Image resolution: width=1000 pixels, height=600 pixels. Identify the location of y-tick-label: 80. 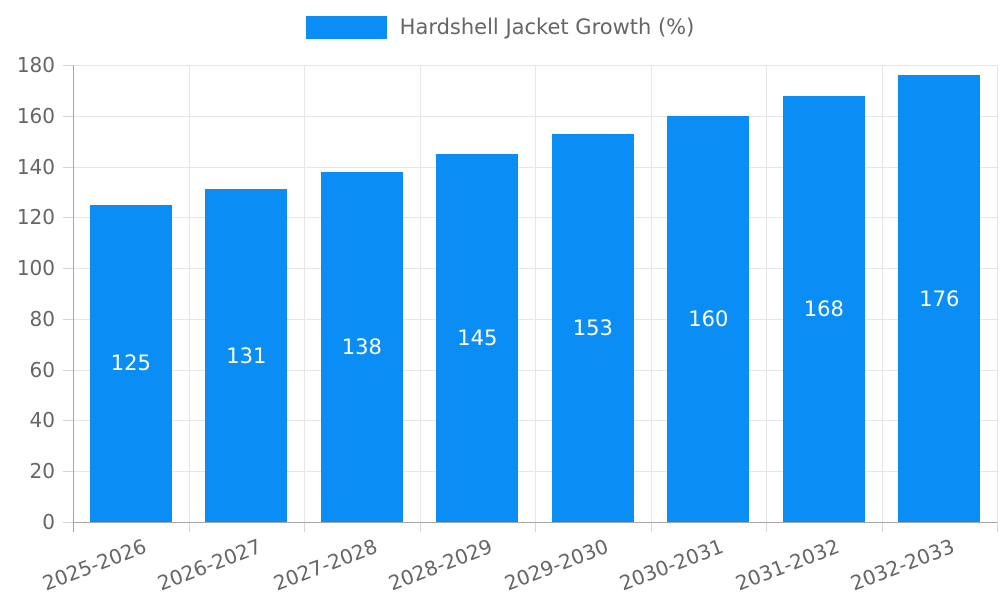
(42, 319).